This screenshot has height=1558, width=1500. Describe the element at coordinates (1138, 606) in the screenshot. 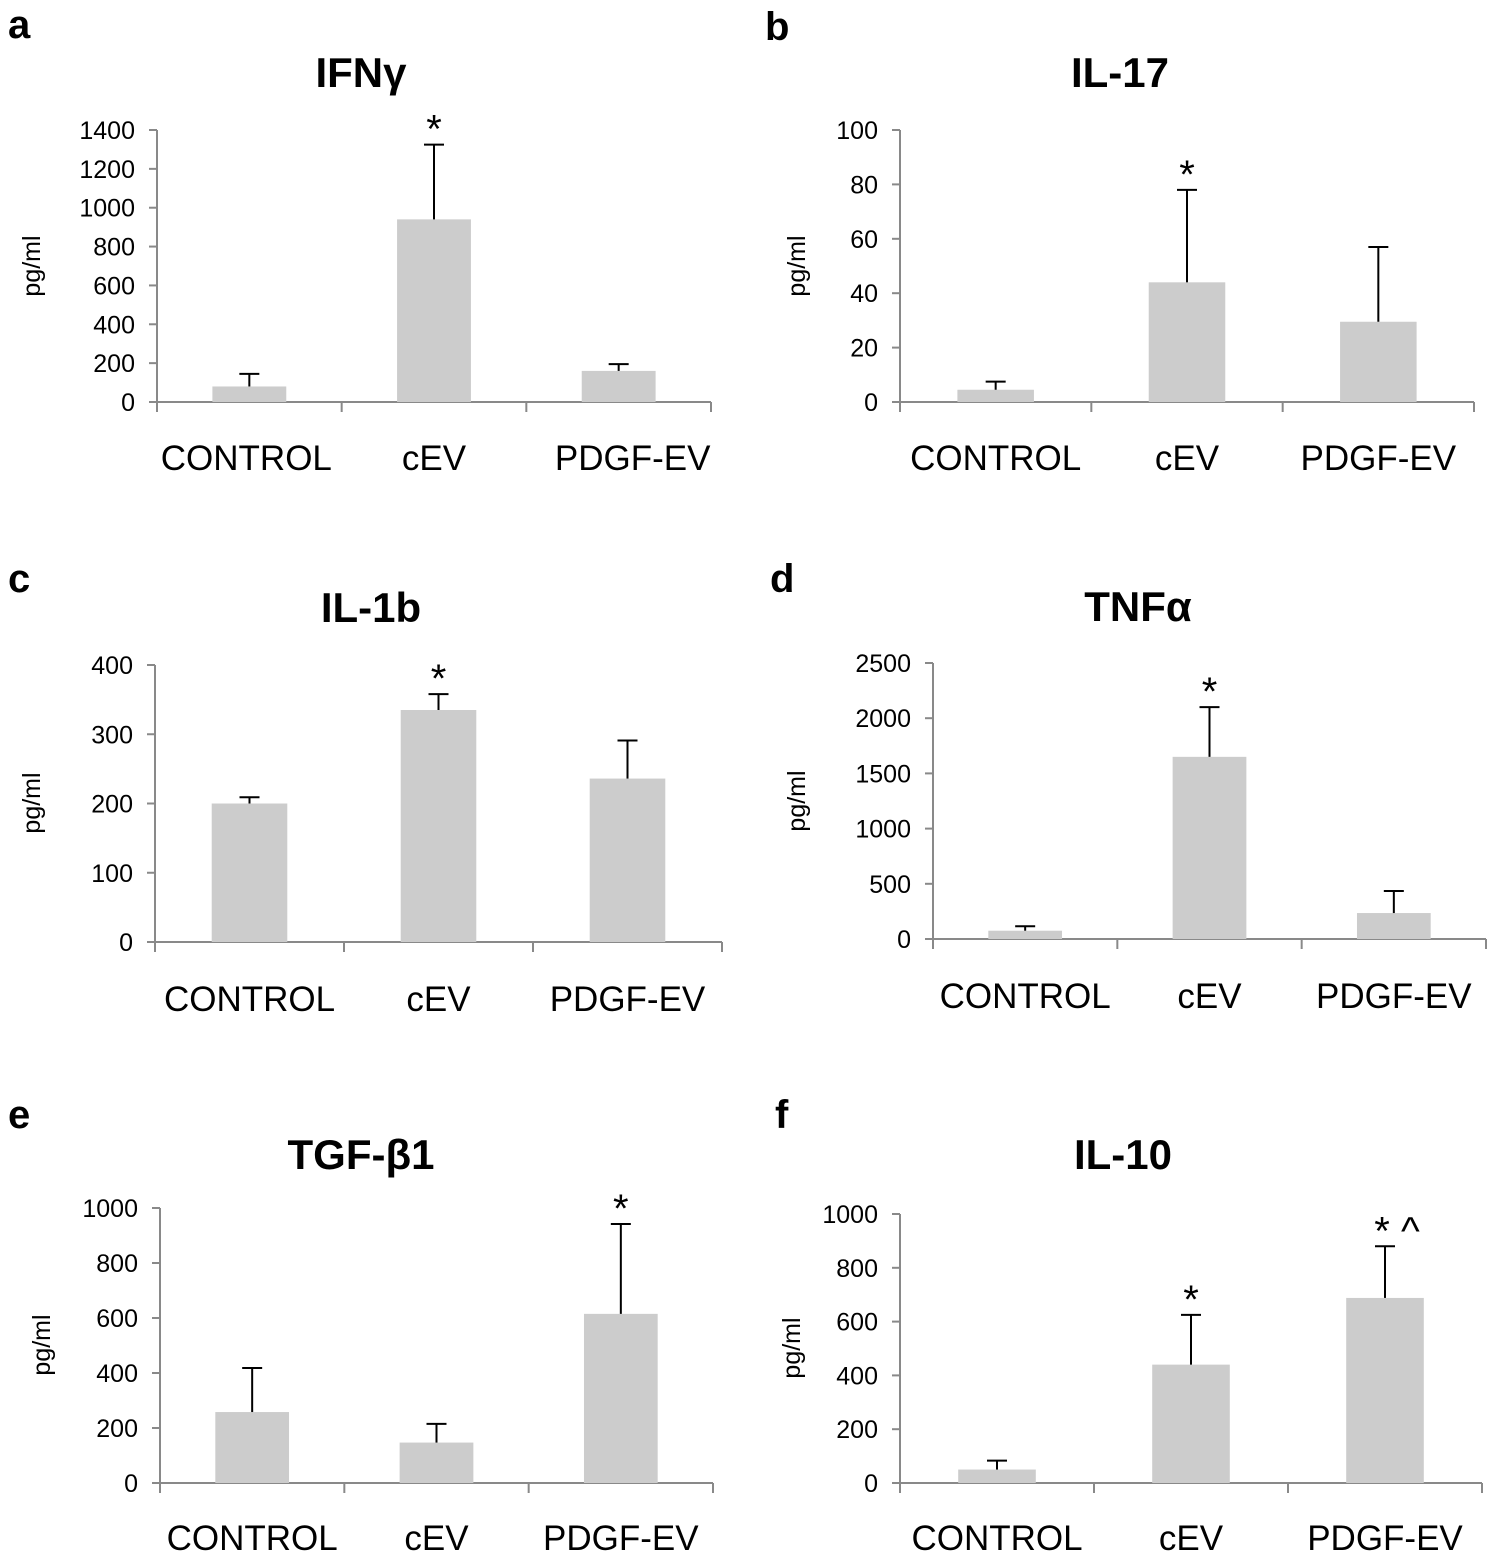

I see `chart-title: TNFα` at that location.